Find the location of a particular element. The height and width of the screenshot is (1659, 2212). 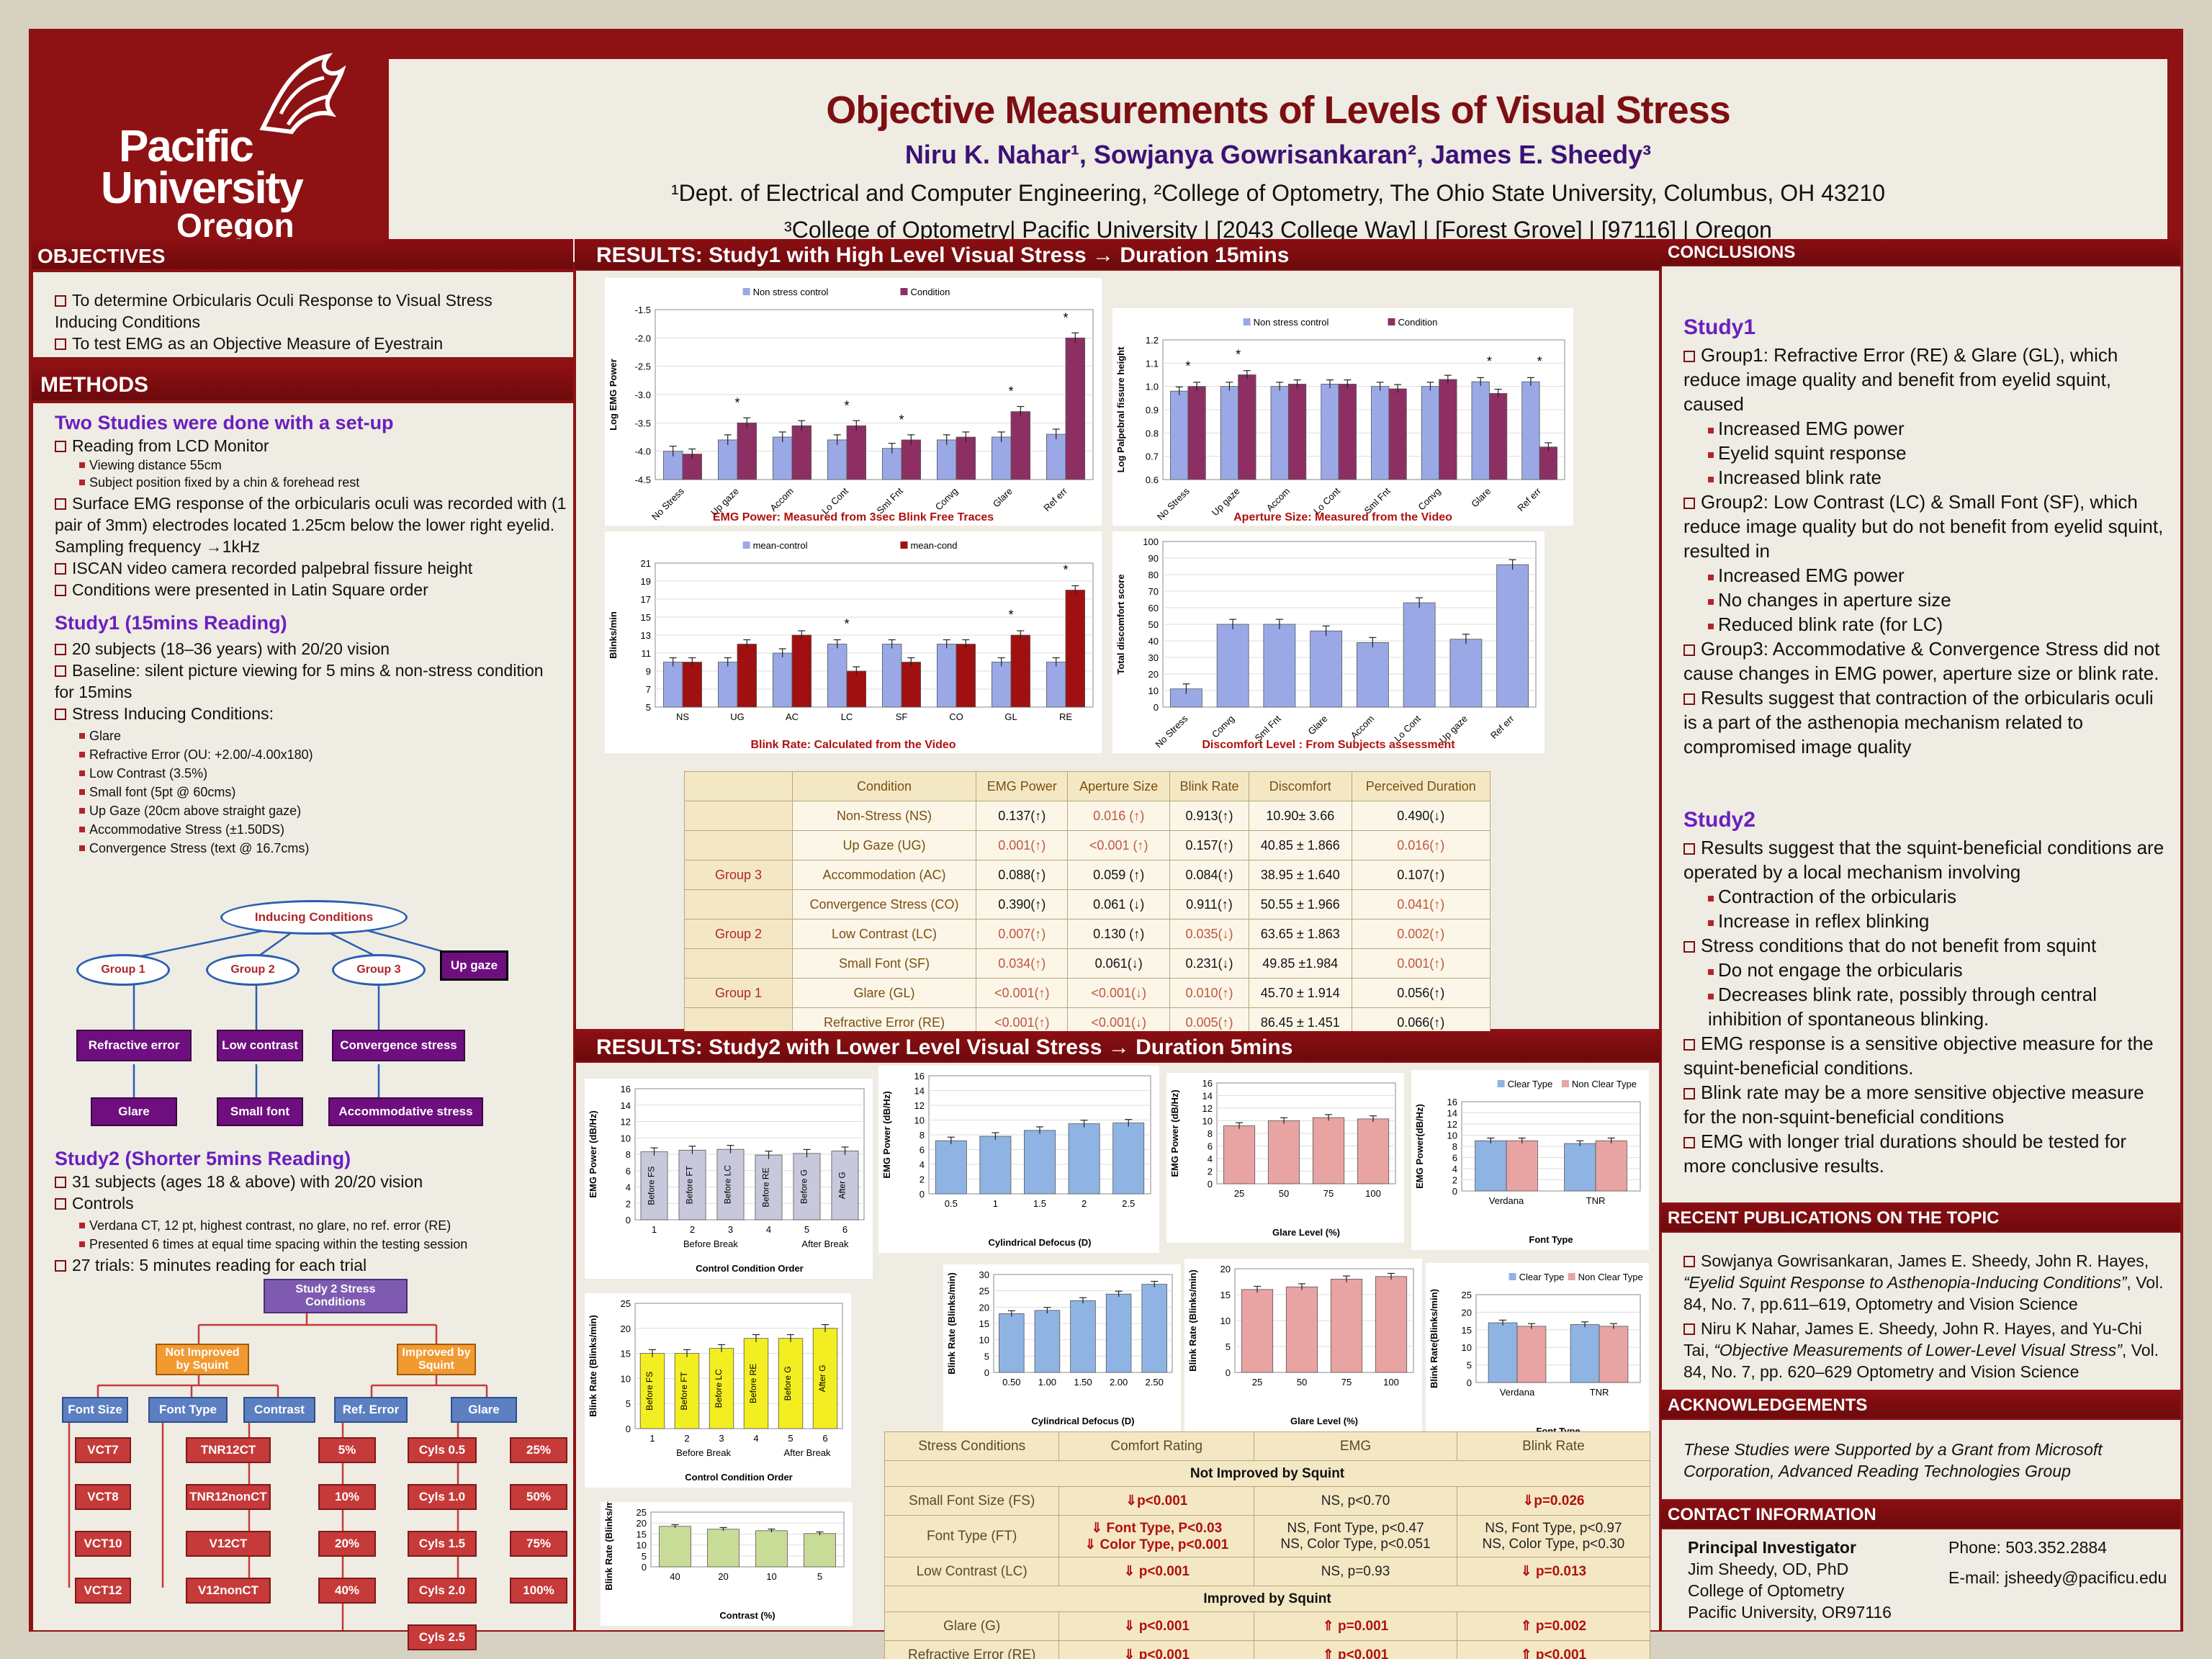

y-tick-label: -1.5 is located at coordinates (643, 310).